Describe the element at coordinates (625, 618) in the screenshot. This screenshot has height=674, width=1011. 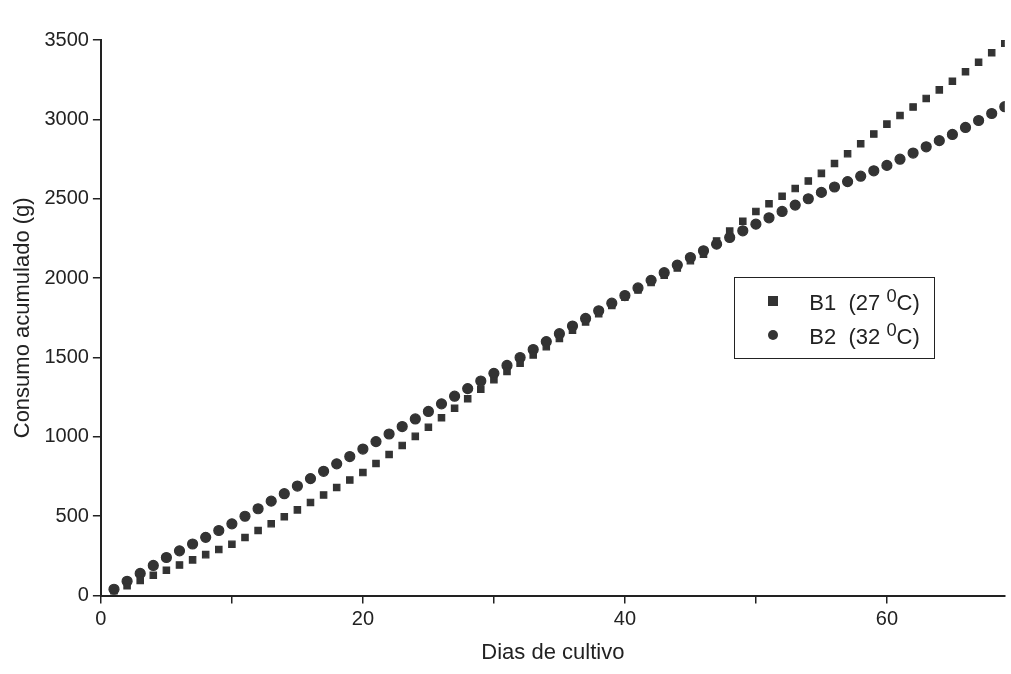
I see `x-tick-label: 40` at that location.